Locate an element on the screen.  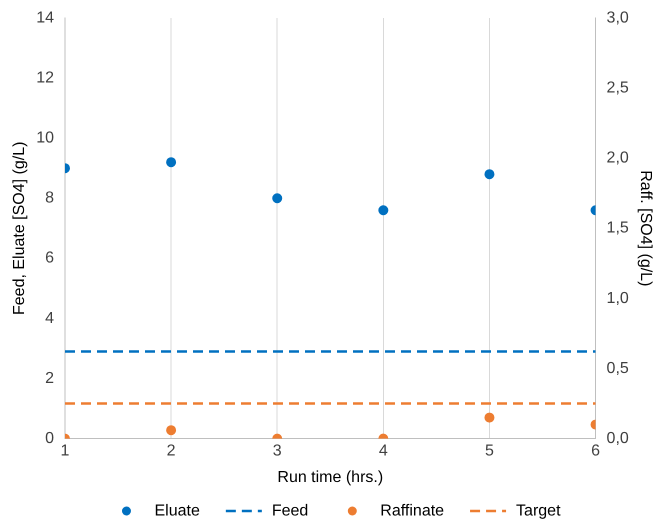
y2-tick-label: 0,5 is located at coordinates (617, 368).